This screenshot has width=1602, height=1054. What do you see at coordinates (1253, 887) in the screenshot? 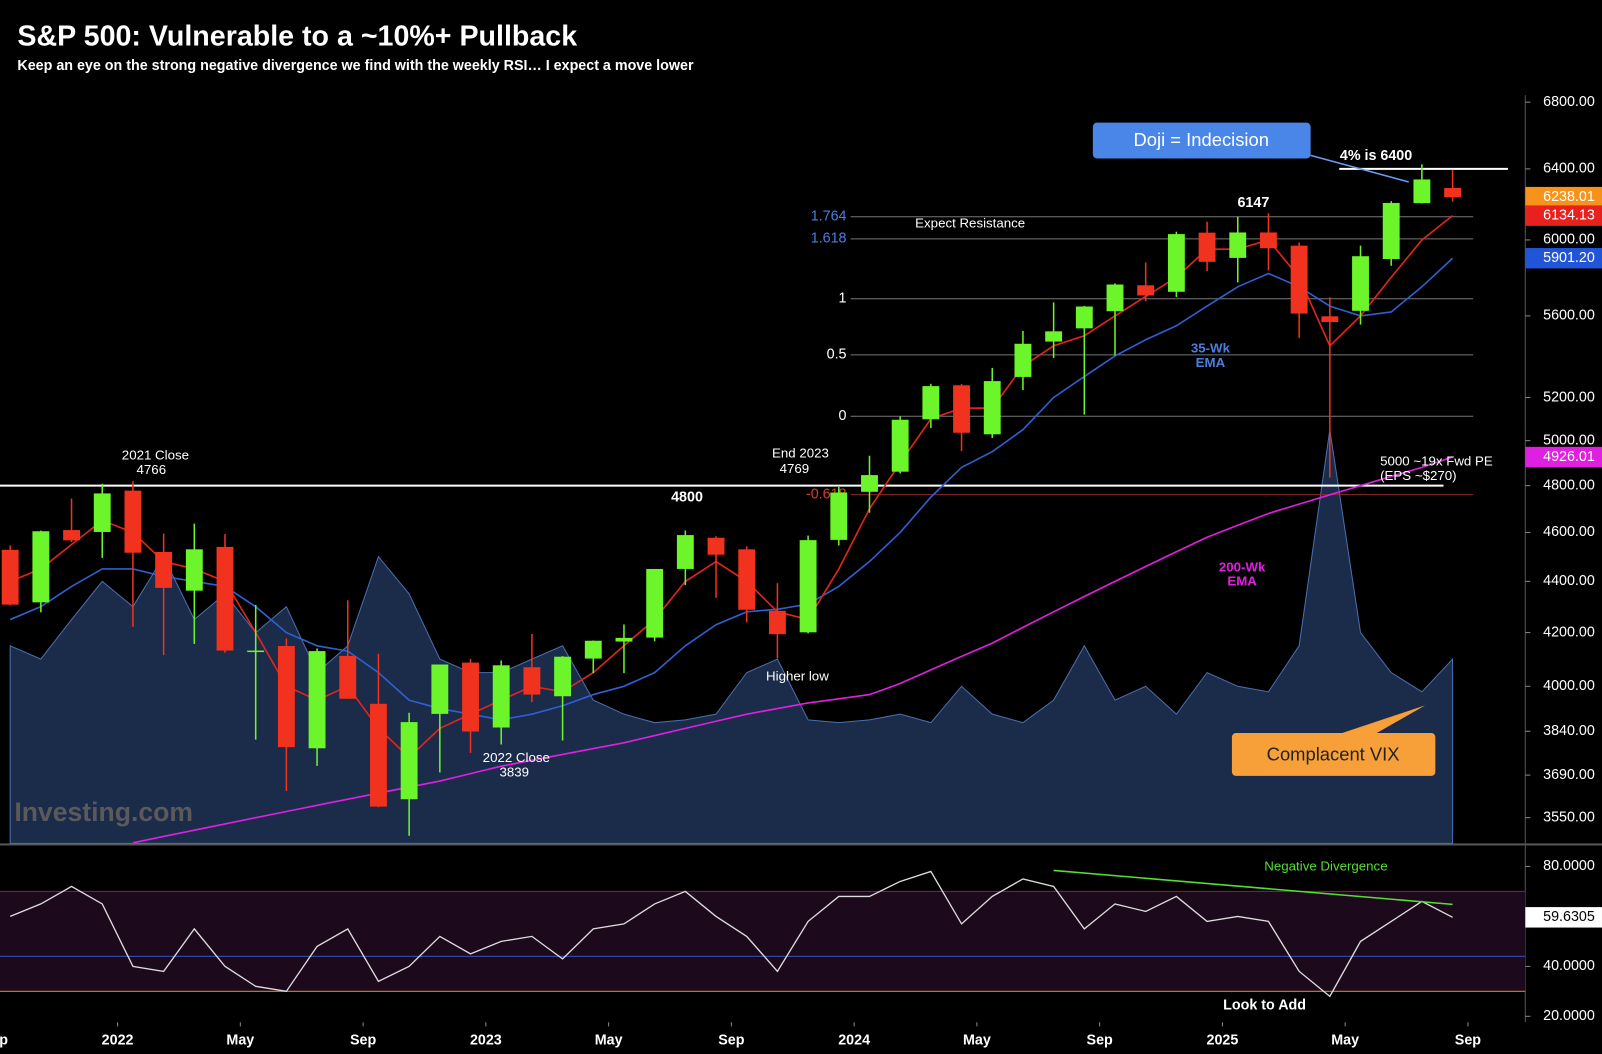
I see `divergence-line` at bounding box center [1253, 887].